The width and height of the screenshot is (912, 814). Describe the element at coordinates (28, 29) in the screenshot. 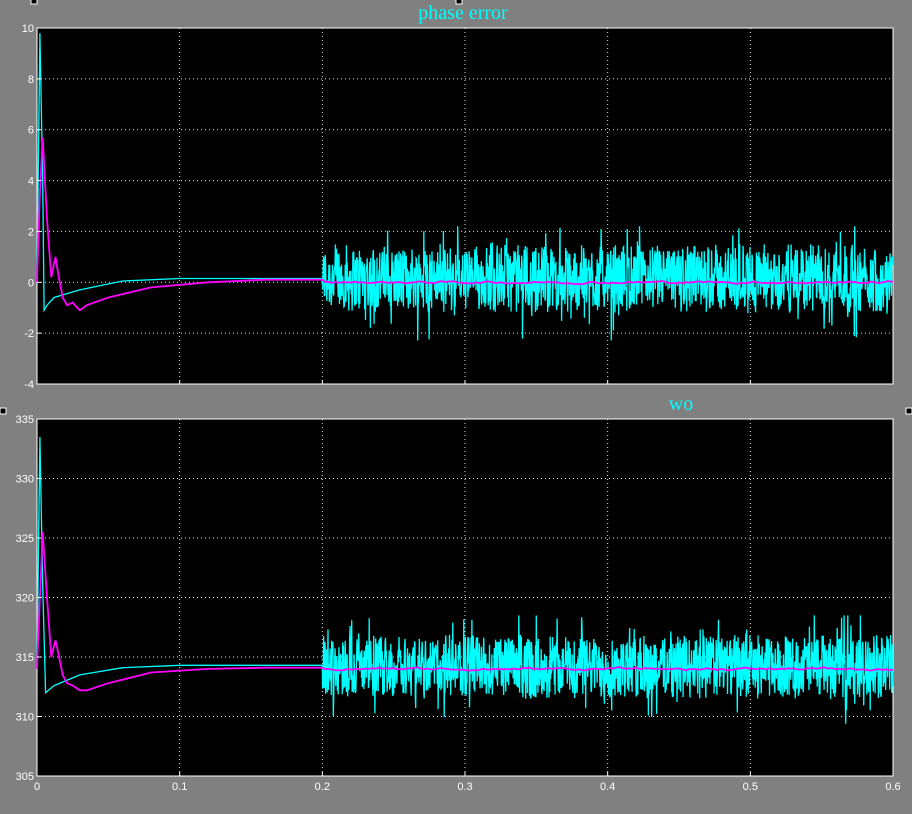

I see `y-tick-label: 10` at that location.